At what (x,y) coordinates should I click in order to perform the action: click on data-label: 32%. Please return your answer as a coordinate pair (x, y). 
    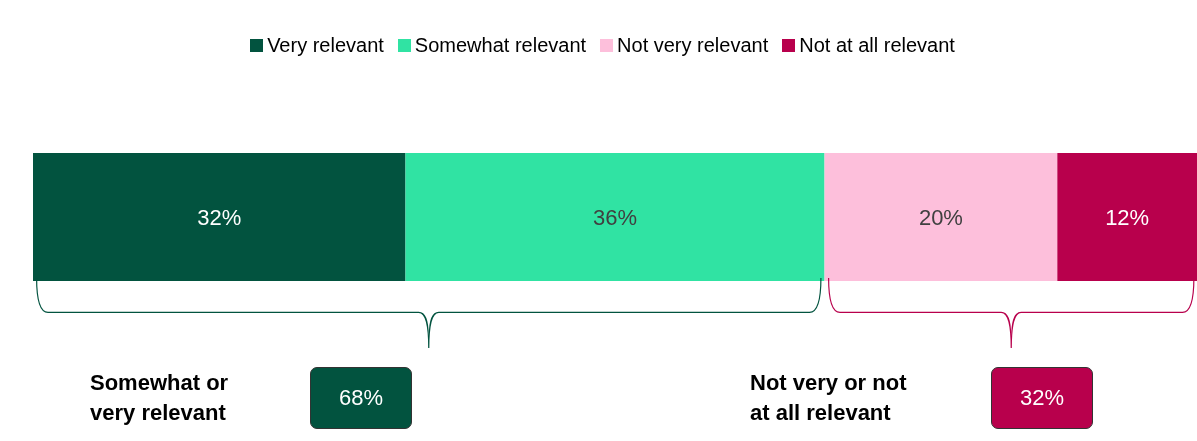
    Looking at the image, I should click on (219, 217).